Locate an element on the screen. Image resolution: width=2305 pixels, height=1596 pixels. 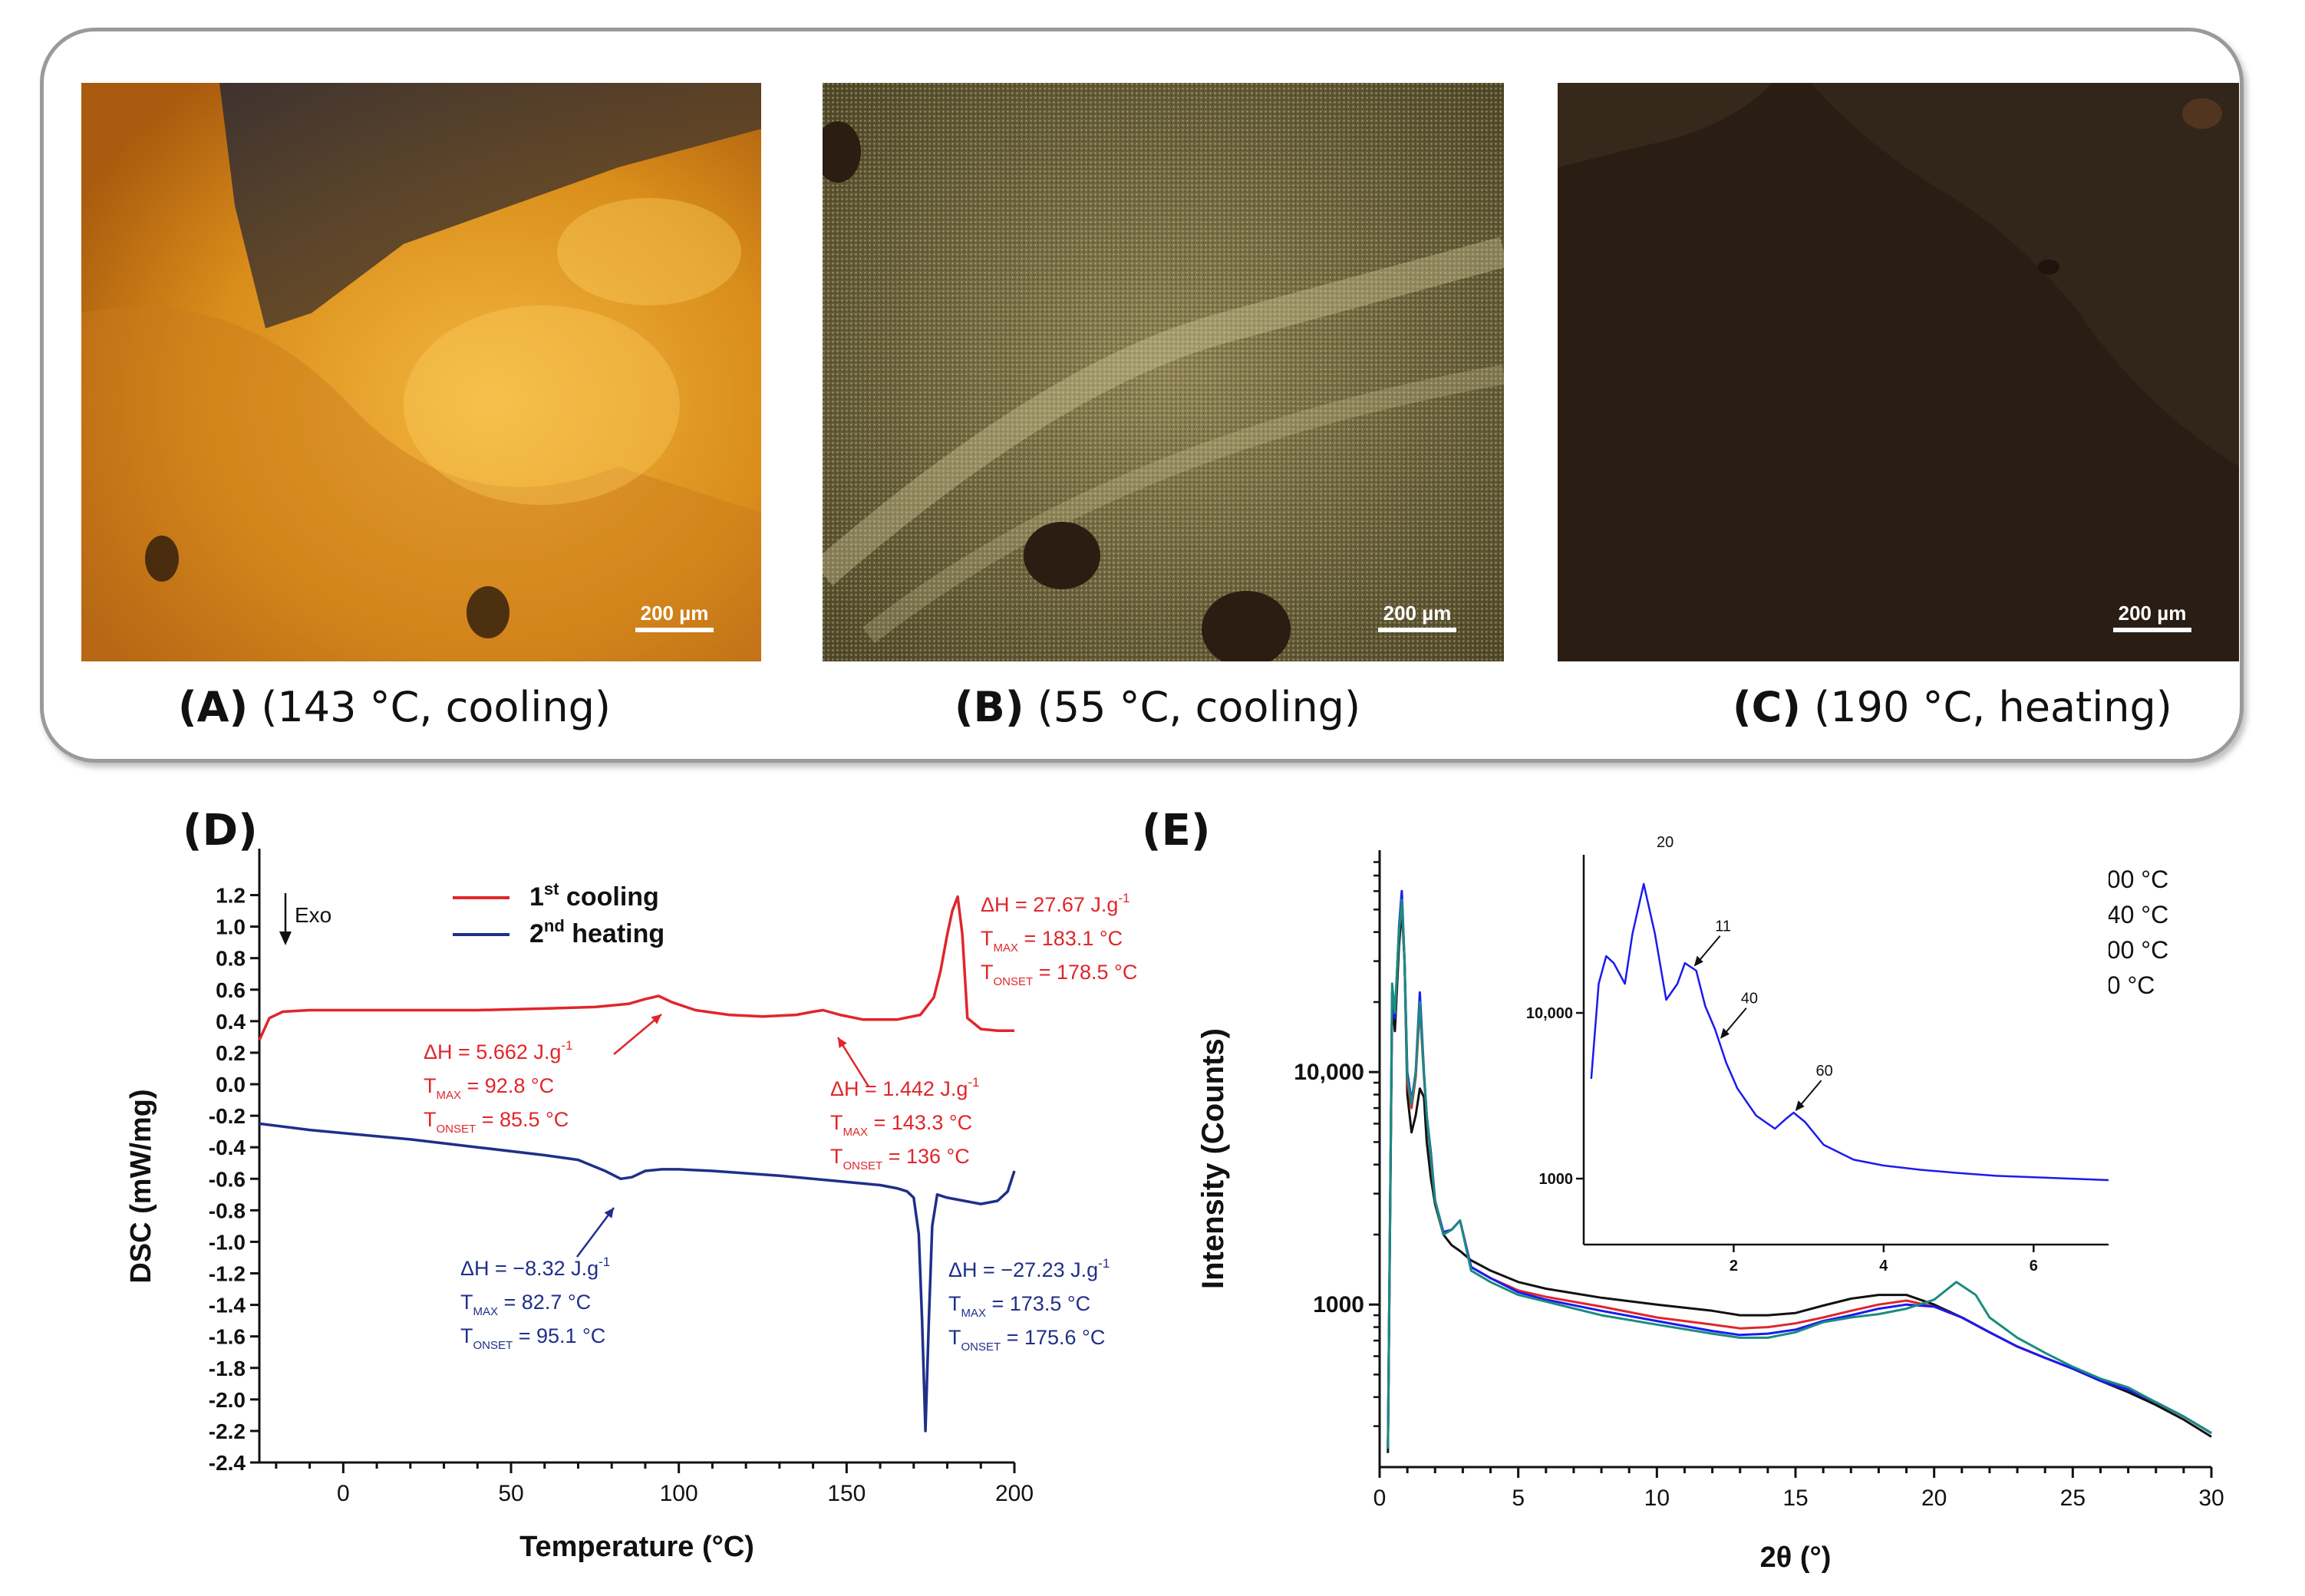
dsc-annotation-dh: ΔH = 1.442 J.g-1 is located at coordinates (905, 1087).